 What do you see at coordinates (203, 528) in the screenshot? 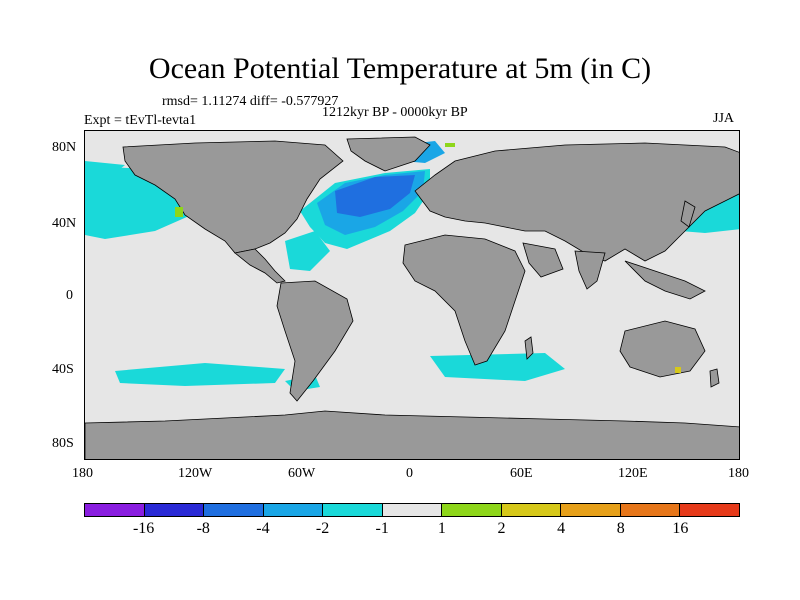
I see `colorbar-label: -8` at bounding box center [203, 528].